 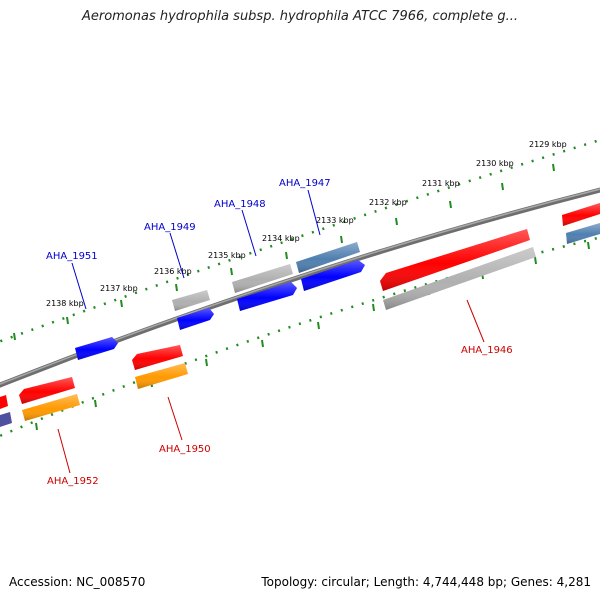 I want to click on scale-label: 2135 kbp, so click(x=227, y=255).